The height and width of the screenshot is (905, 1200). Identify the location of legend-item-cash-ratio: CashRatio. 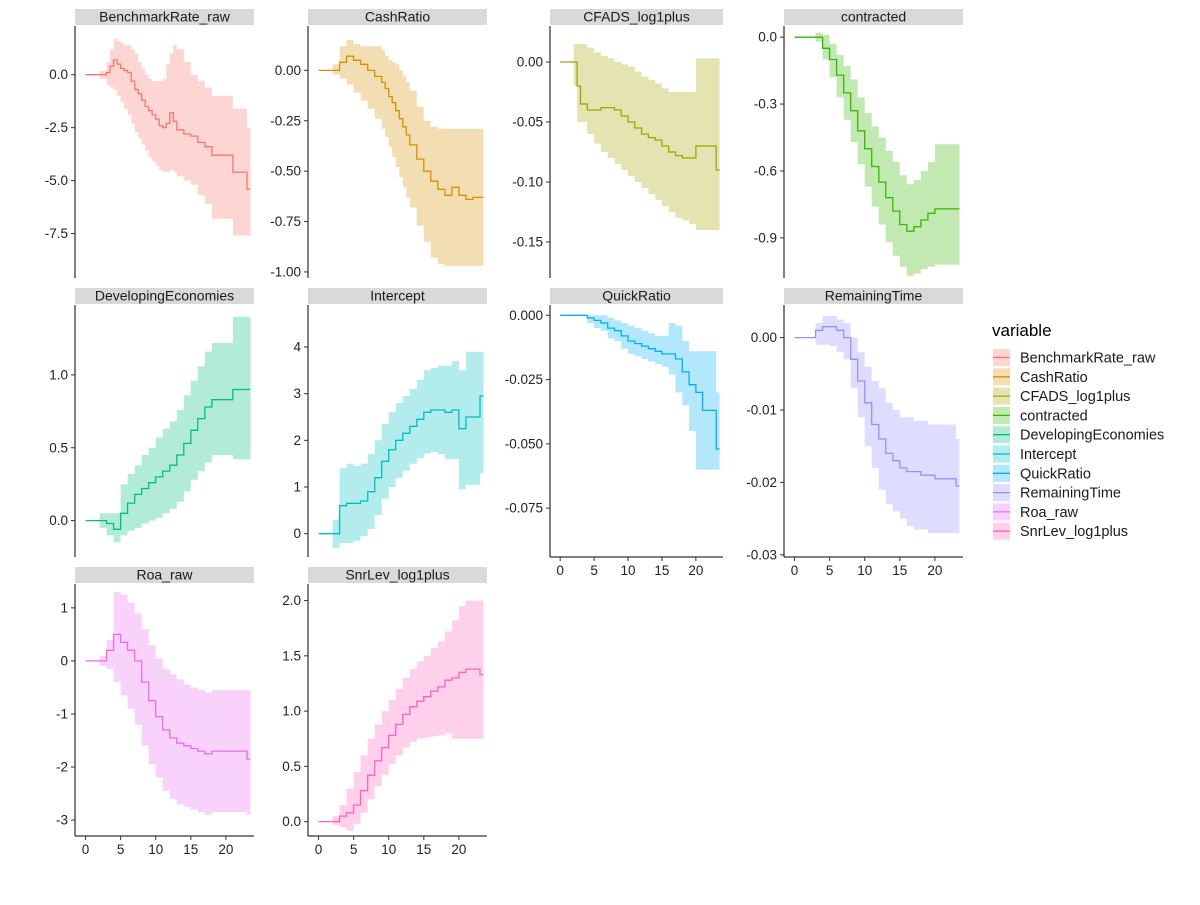
(1040, 377).